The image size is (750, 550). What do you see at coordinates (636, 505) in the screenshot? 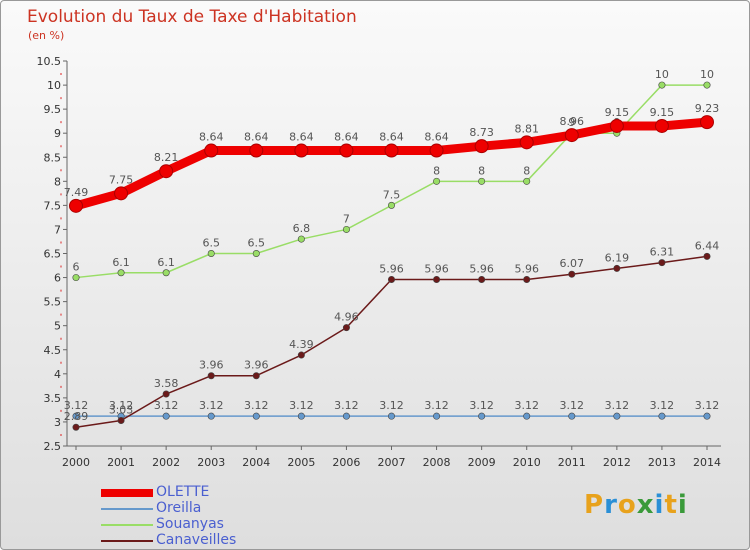
I see `proxiti-logo: Proxiti` at bounding box center [636, 505].